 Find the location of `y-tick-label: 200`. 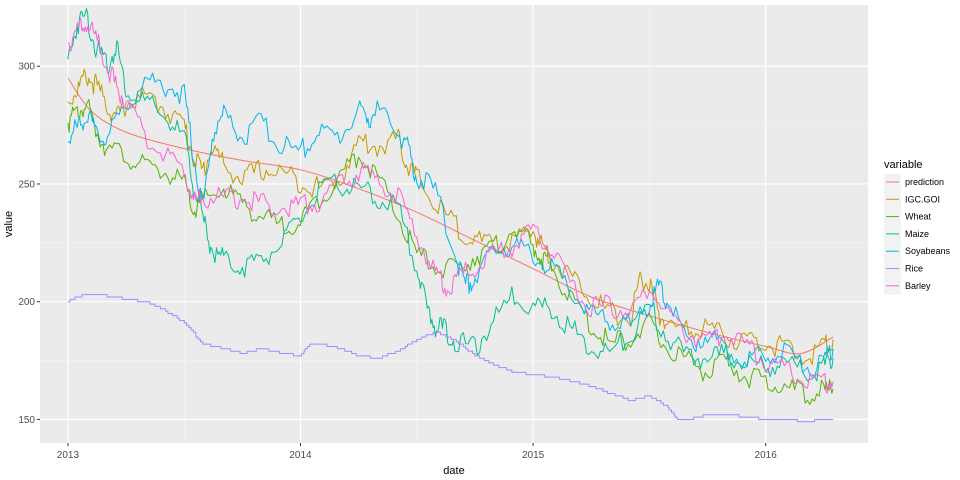

y-tick-label: 200 is located at coordinates (26, 302).